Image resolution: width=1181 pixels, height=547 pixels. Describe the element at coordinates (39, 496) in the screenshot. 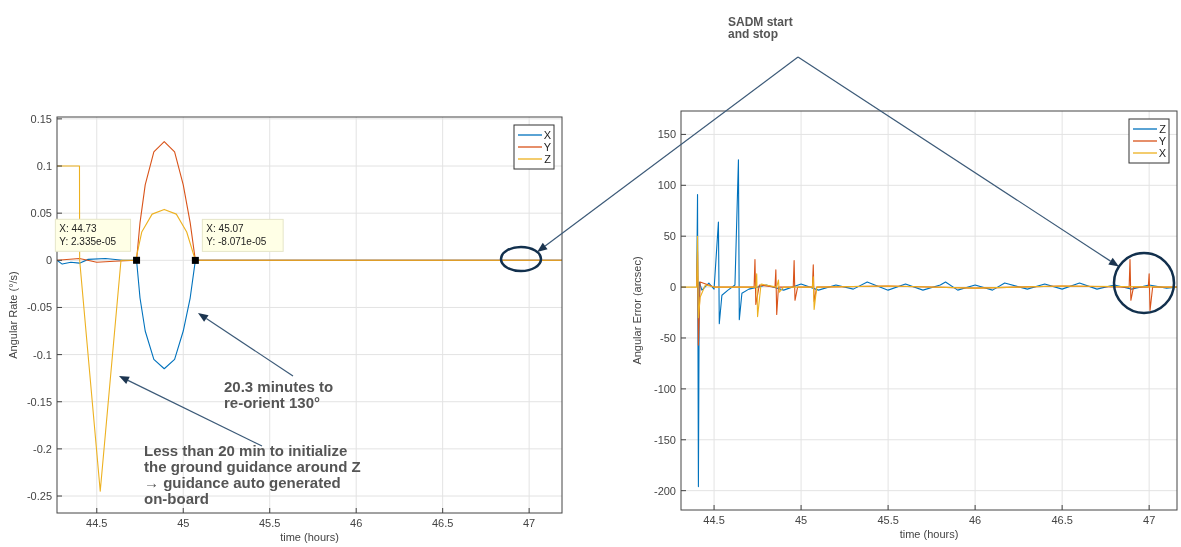

I see `y-tick-label: -0.25` at that location.